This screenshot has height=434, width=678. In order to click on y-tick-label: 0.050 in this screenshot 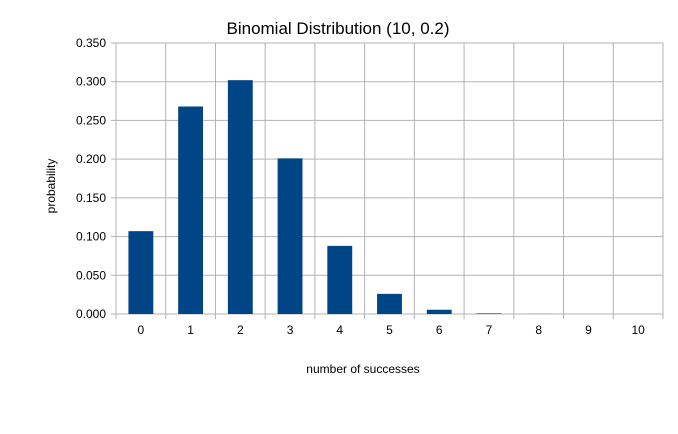, I will do `click(91, 275)`.